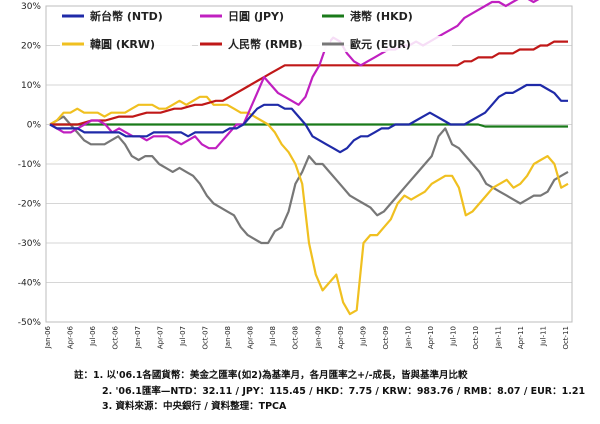 This screenshot has height=424, width=600. I want to click on x-tick-label: Jul-10, so click(453, 336).